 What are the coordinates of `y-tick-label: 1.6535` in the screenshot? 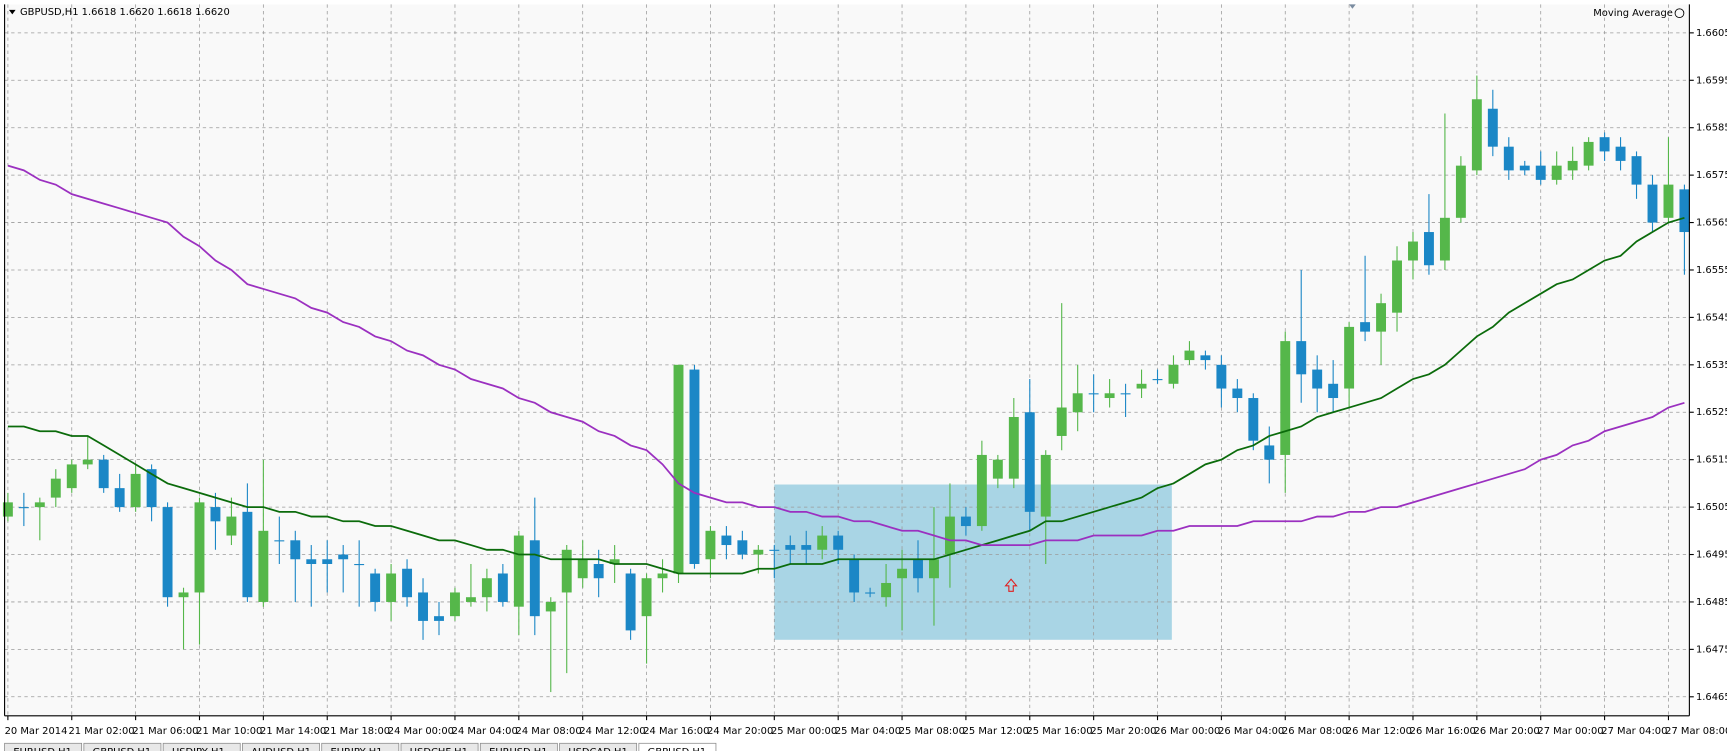 It's located at (1711, 365).